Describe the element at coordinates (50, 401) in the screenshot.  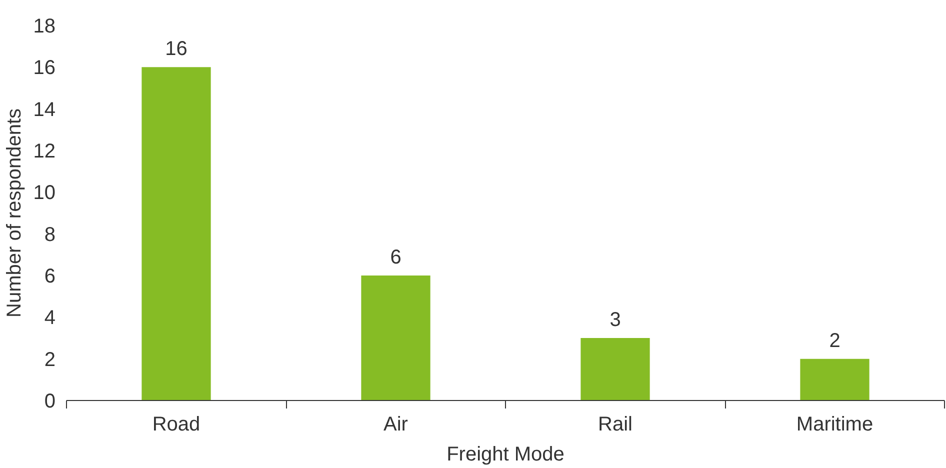
I see `y-tick-label: 0` at that location.